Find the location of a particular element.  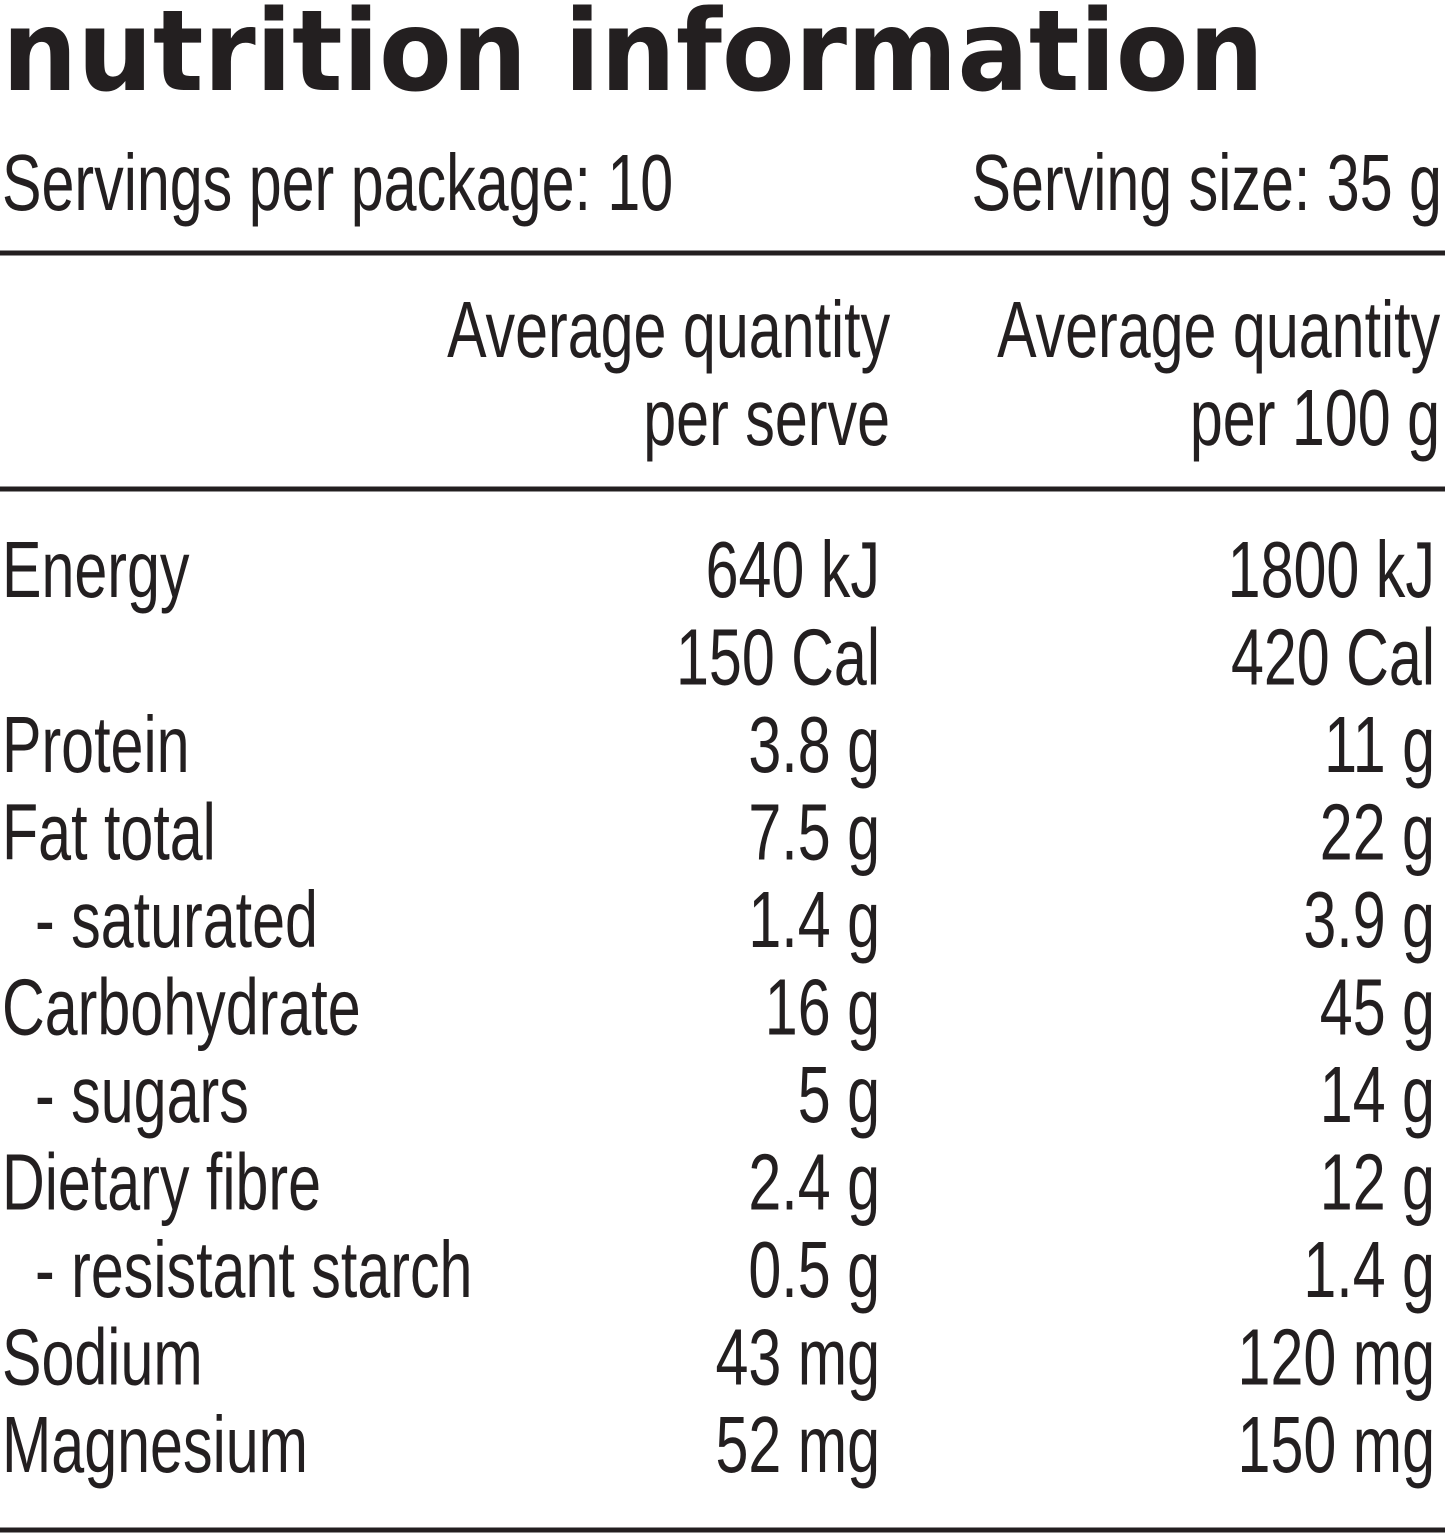

value: 16 g is located at coordinates (822, 1007).